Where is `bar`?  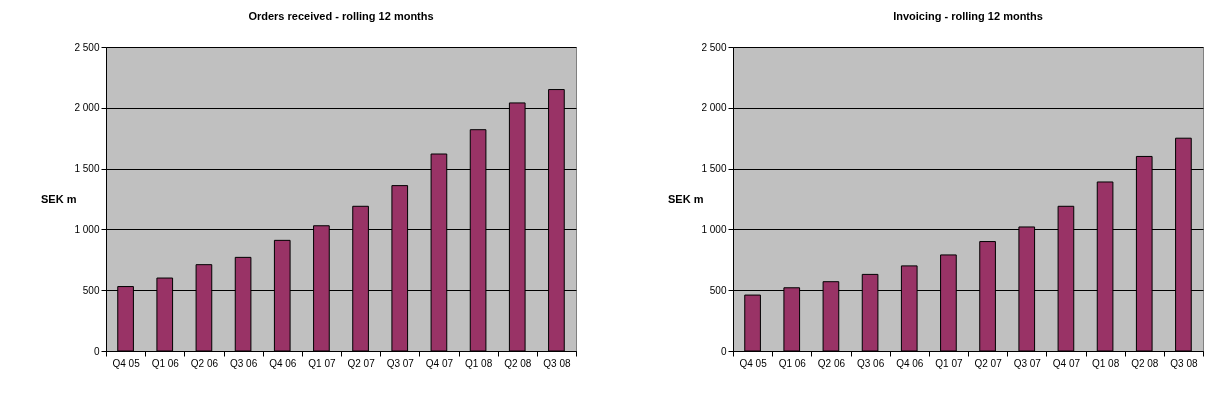
bar is located at coordinates (752, 323).